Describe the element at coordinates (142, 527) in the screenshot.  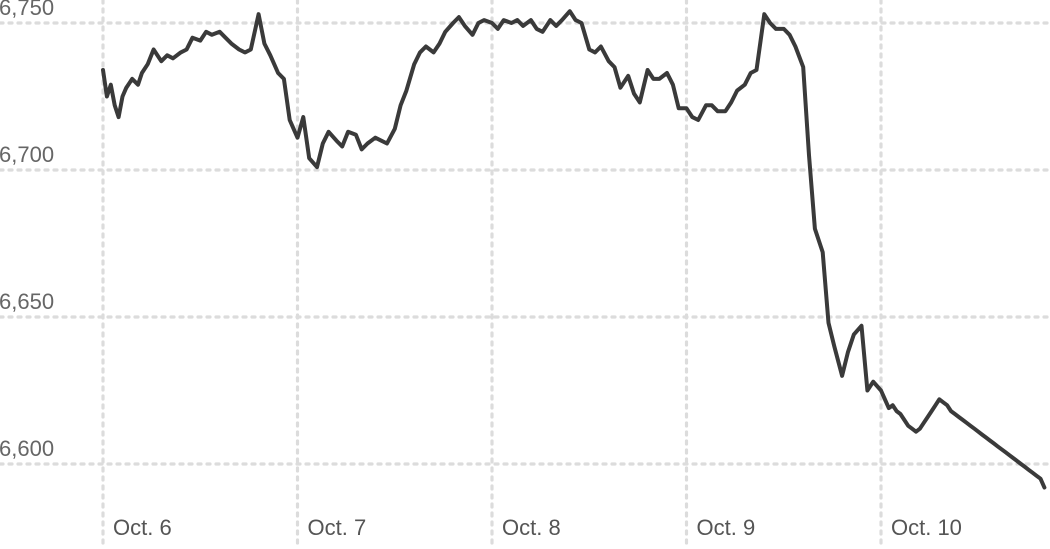
I see `x-tick-label: Oct. 6` at that location.